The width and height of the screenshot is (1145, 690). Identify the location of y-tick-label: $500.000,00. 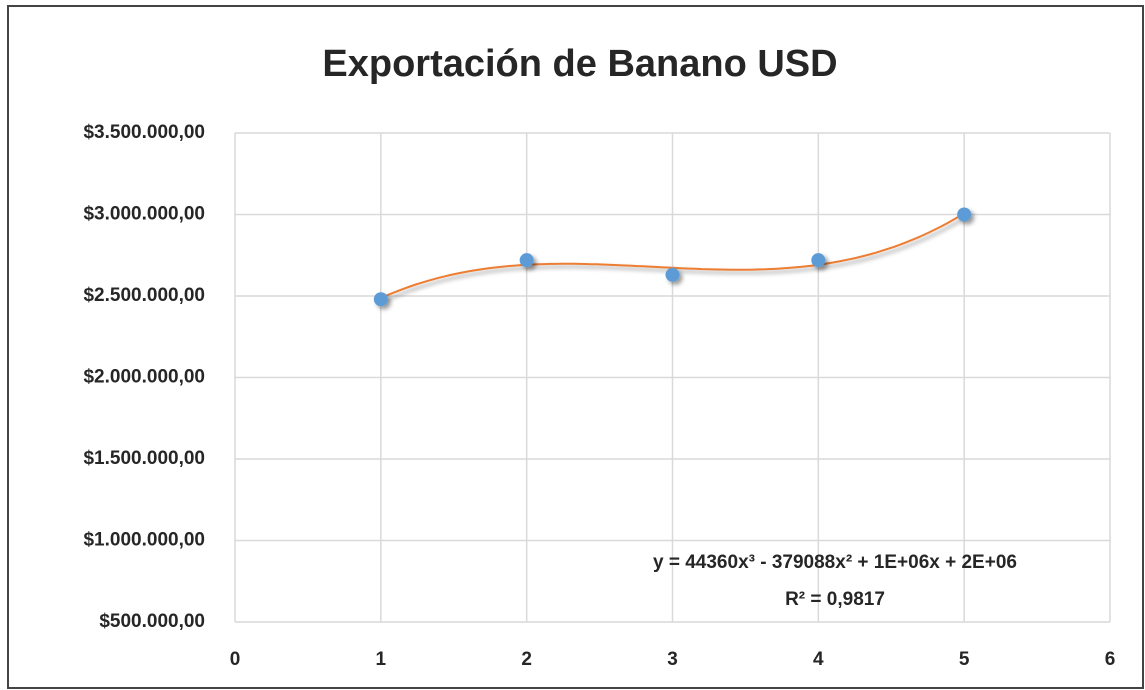
(152, 621).